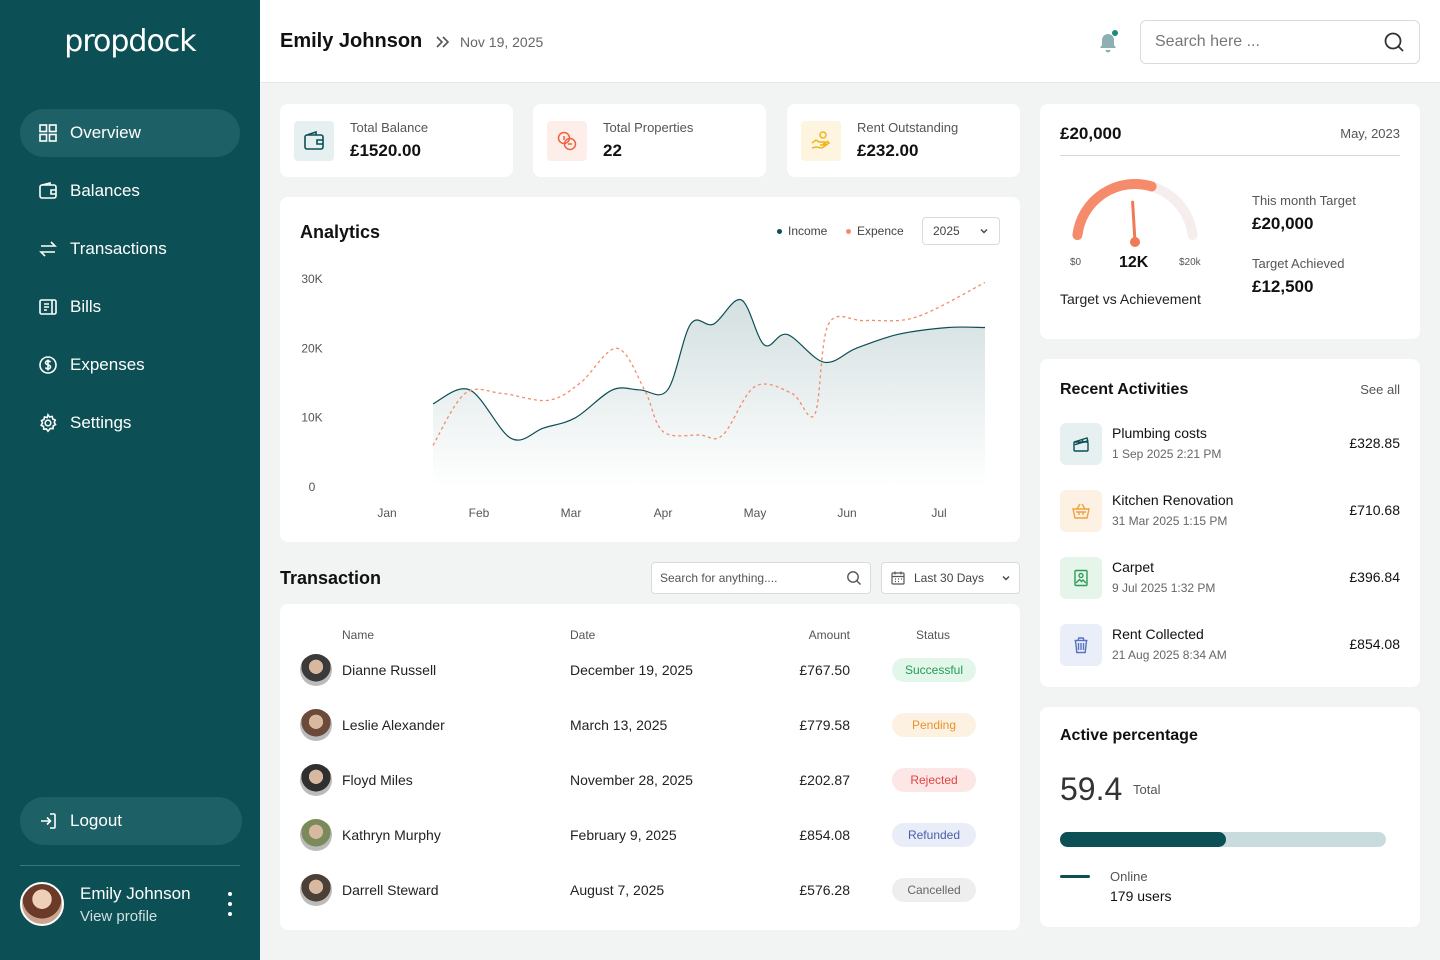  What do you see at coordinates (130, 423) in the screenshot?
I see `sidebar-item-settings: Settings` at bounding box center [130, 423].